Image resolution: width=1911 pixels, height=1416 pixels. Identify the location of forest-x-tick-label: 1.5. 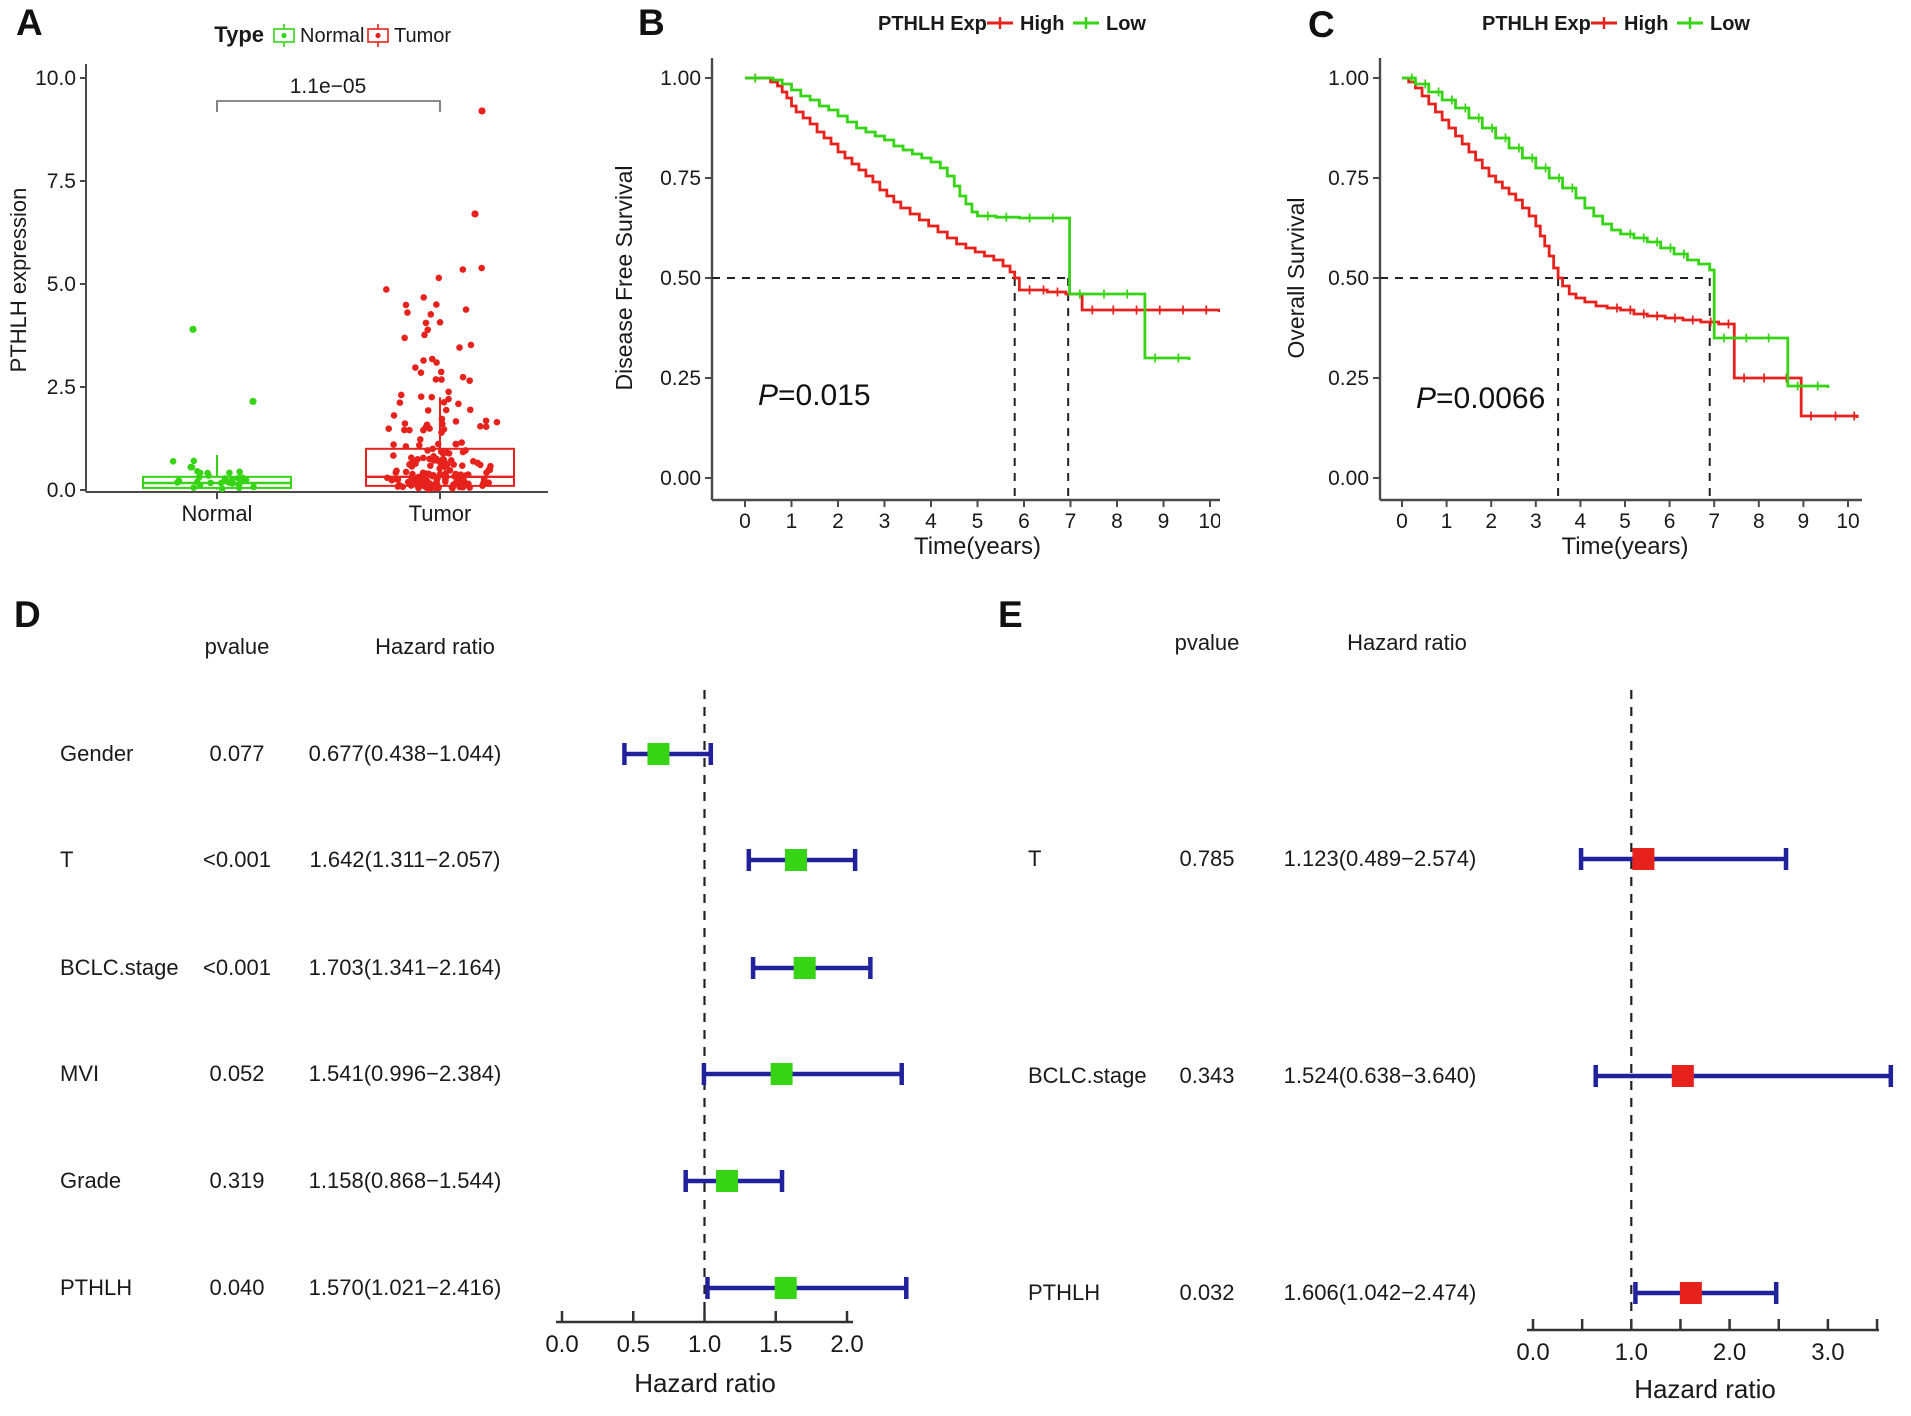
(775, 1344).